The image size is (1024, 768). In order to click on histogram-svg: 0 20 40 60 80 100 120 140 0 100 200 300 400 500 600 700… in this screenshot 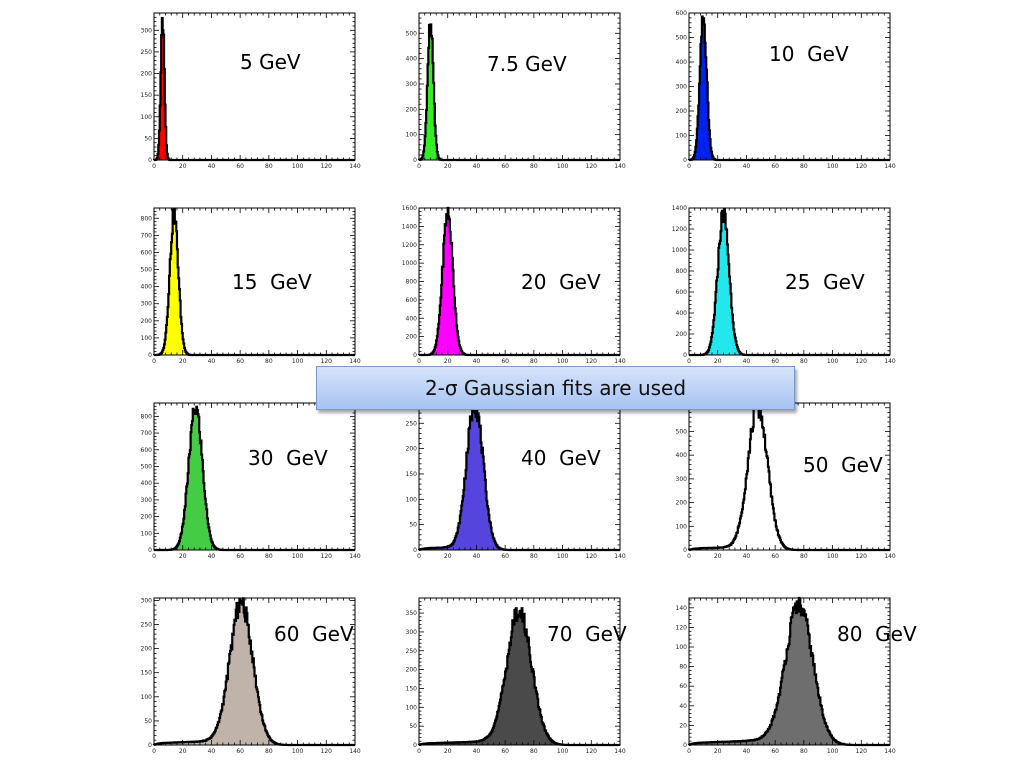, I will do `click(251, 481)`.